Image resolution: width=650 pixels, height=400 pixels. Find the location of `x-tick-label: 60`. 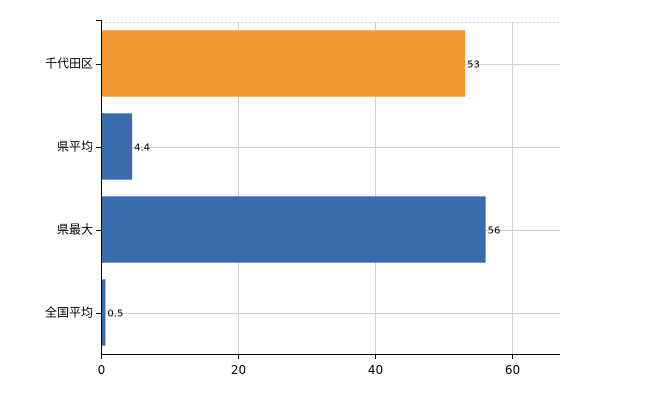

x-tick-label: 60 is located at coordinates (512, 370).